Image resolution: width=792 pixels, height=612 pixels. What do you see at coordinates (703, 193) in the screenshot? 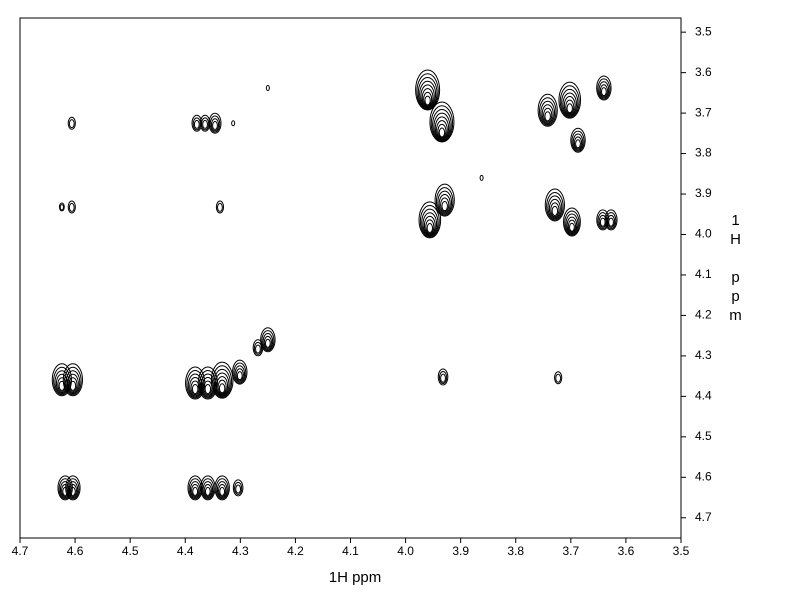
I see `y-tick-label: 3.9` at bounding box center [703, 193].